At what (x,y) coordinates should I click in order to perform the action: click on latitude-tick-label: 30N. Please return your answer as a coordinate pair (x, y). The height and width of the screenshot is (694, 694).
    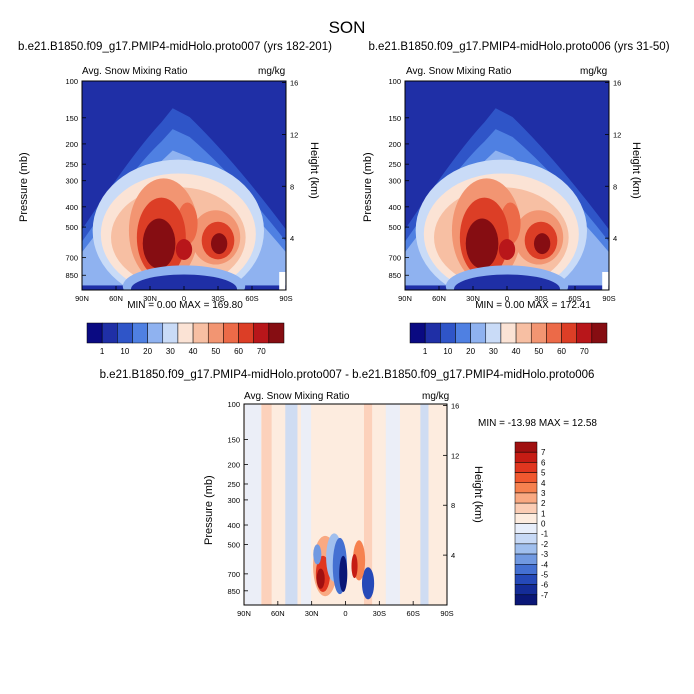
    Looking at the image, I should click on (312, 613).